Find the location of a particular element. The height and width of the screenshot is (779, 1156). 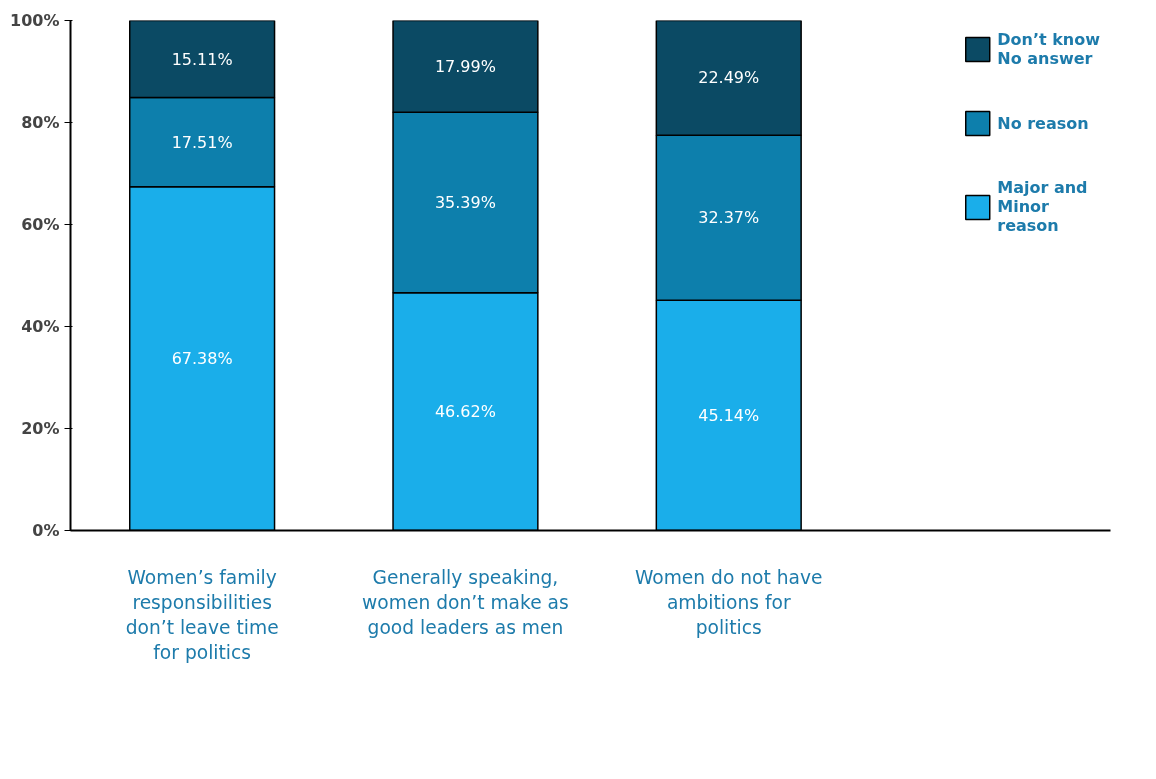

legend-label: Don’t know No answer is located at coordinates (1048, 49).